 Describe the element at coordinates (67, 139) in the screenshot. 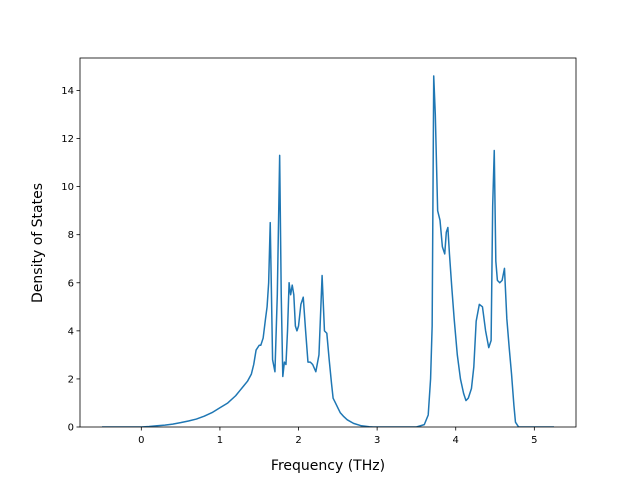

I see `y-tick-label: 12` at that location.